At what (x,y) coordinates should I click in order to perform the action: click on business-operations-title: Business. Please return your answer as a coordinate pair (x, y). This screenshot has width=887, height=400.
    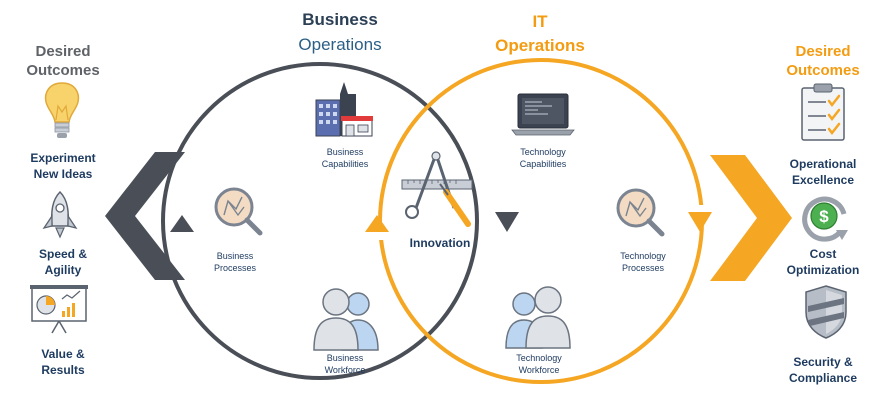
    Looking at the image, I should click on (340, 19).